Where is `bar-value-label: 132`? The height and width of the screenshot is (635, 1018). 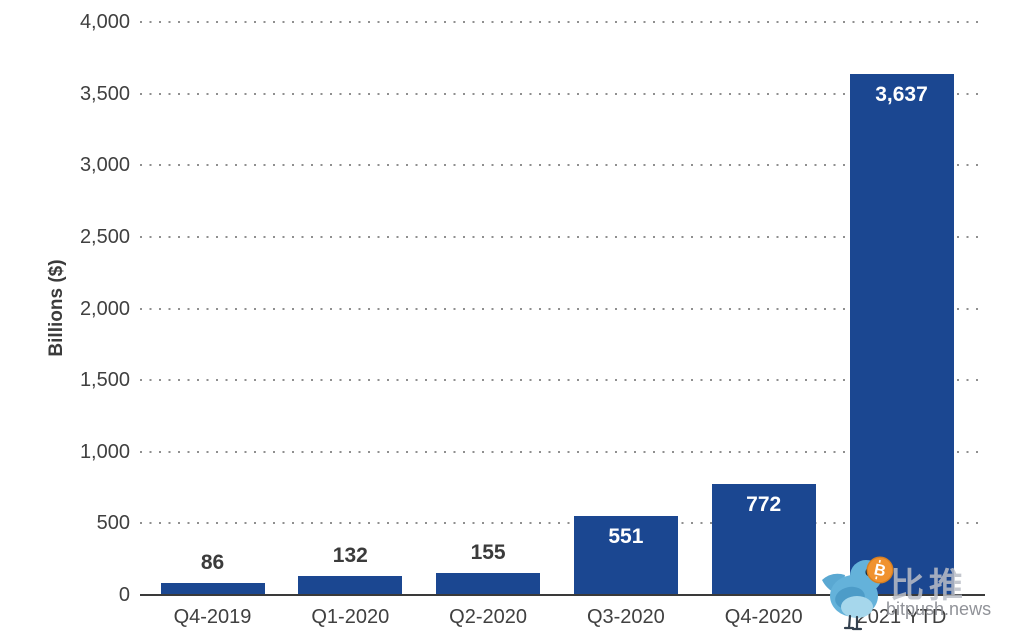 bar-value-label: 132 is located at coordinates (350, 556).